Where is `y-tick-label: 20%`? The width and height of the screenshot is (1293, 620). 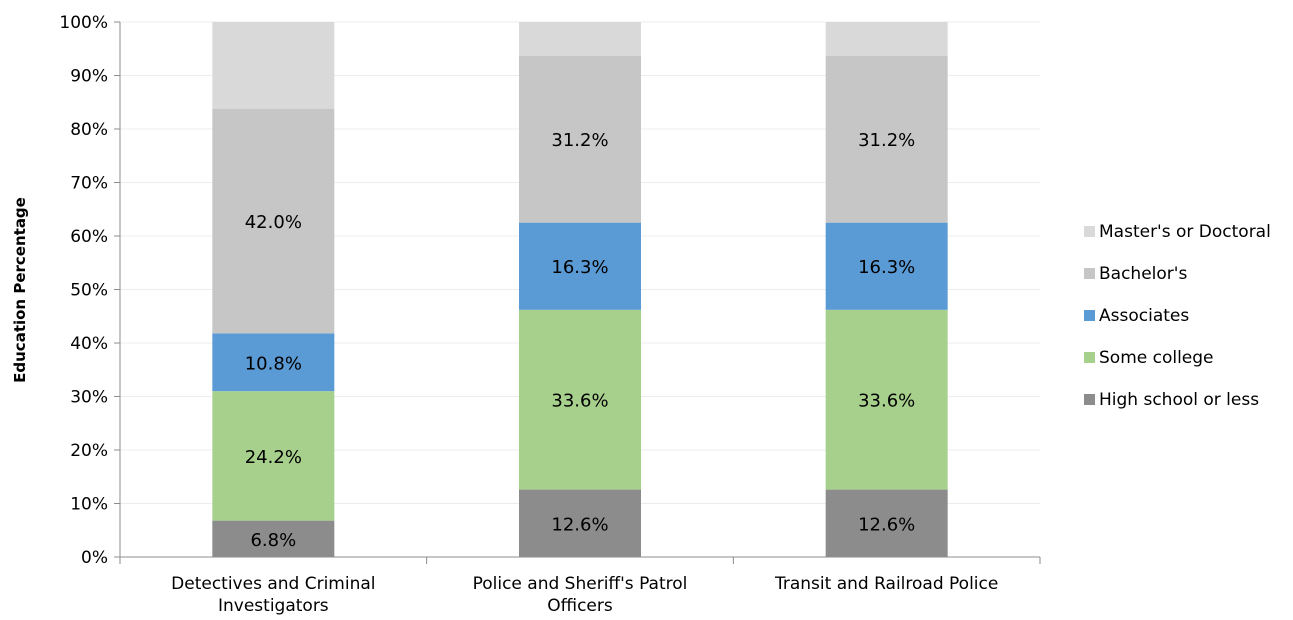 y-tick-label: 20% is located at coordinates (89, 451).